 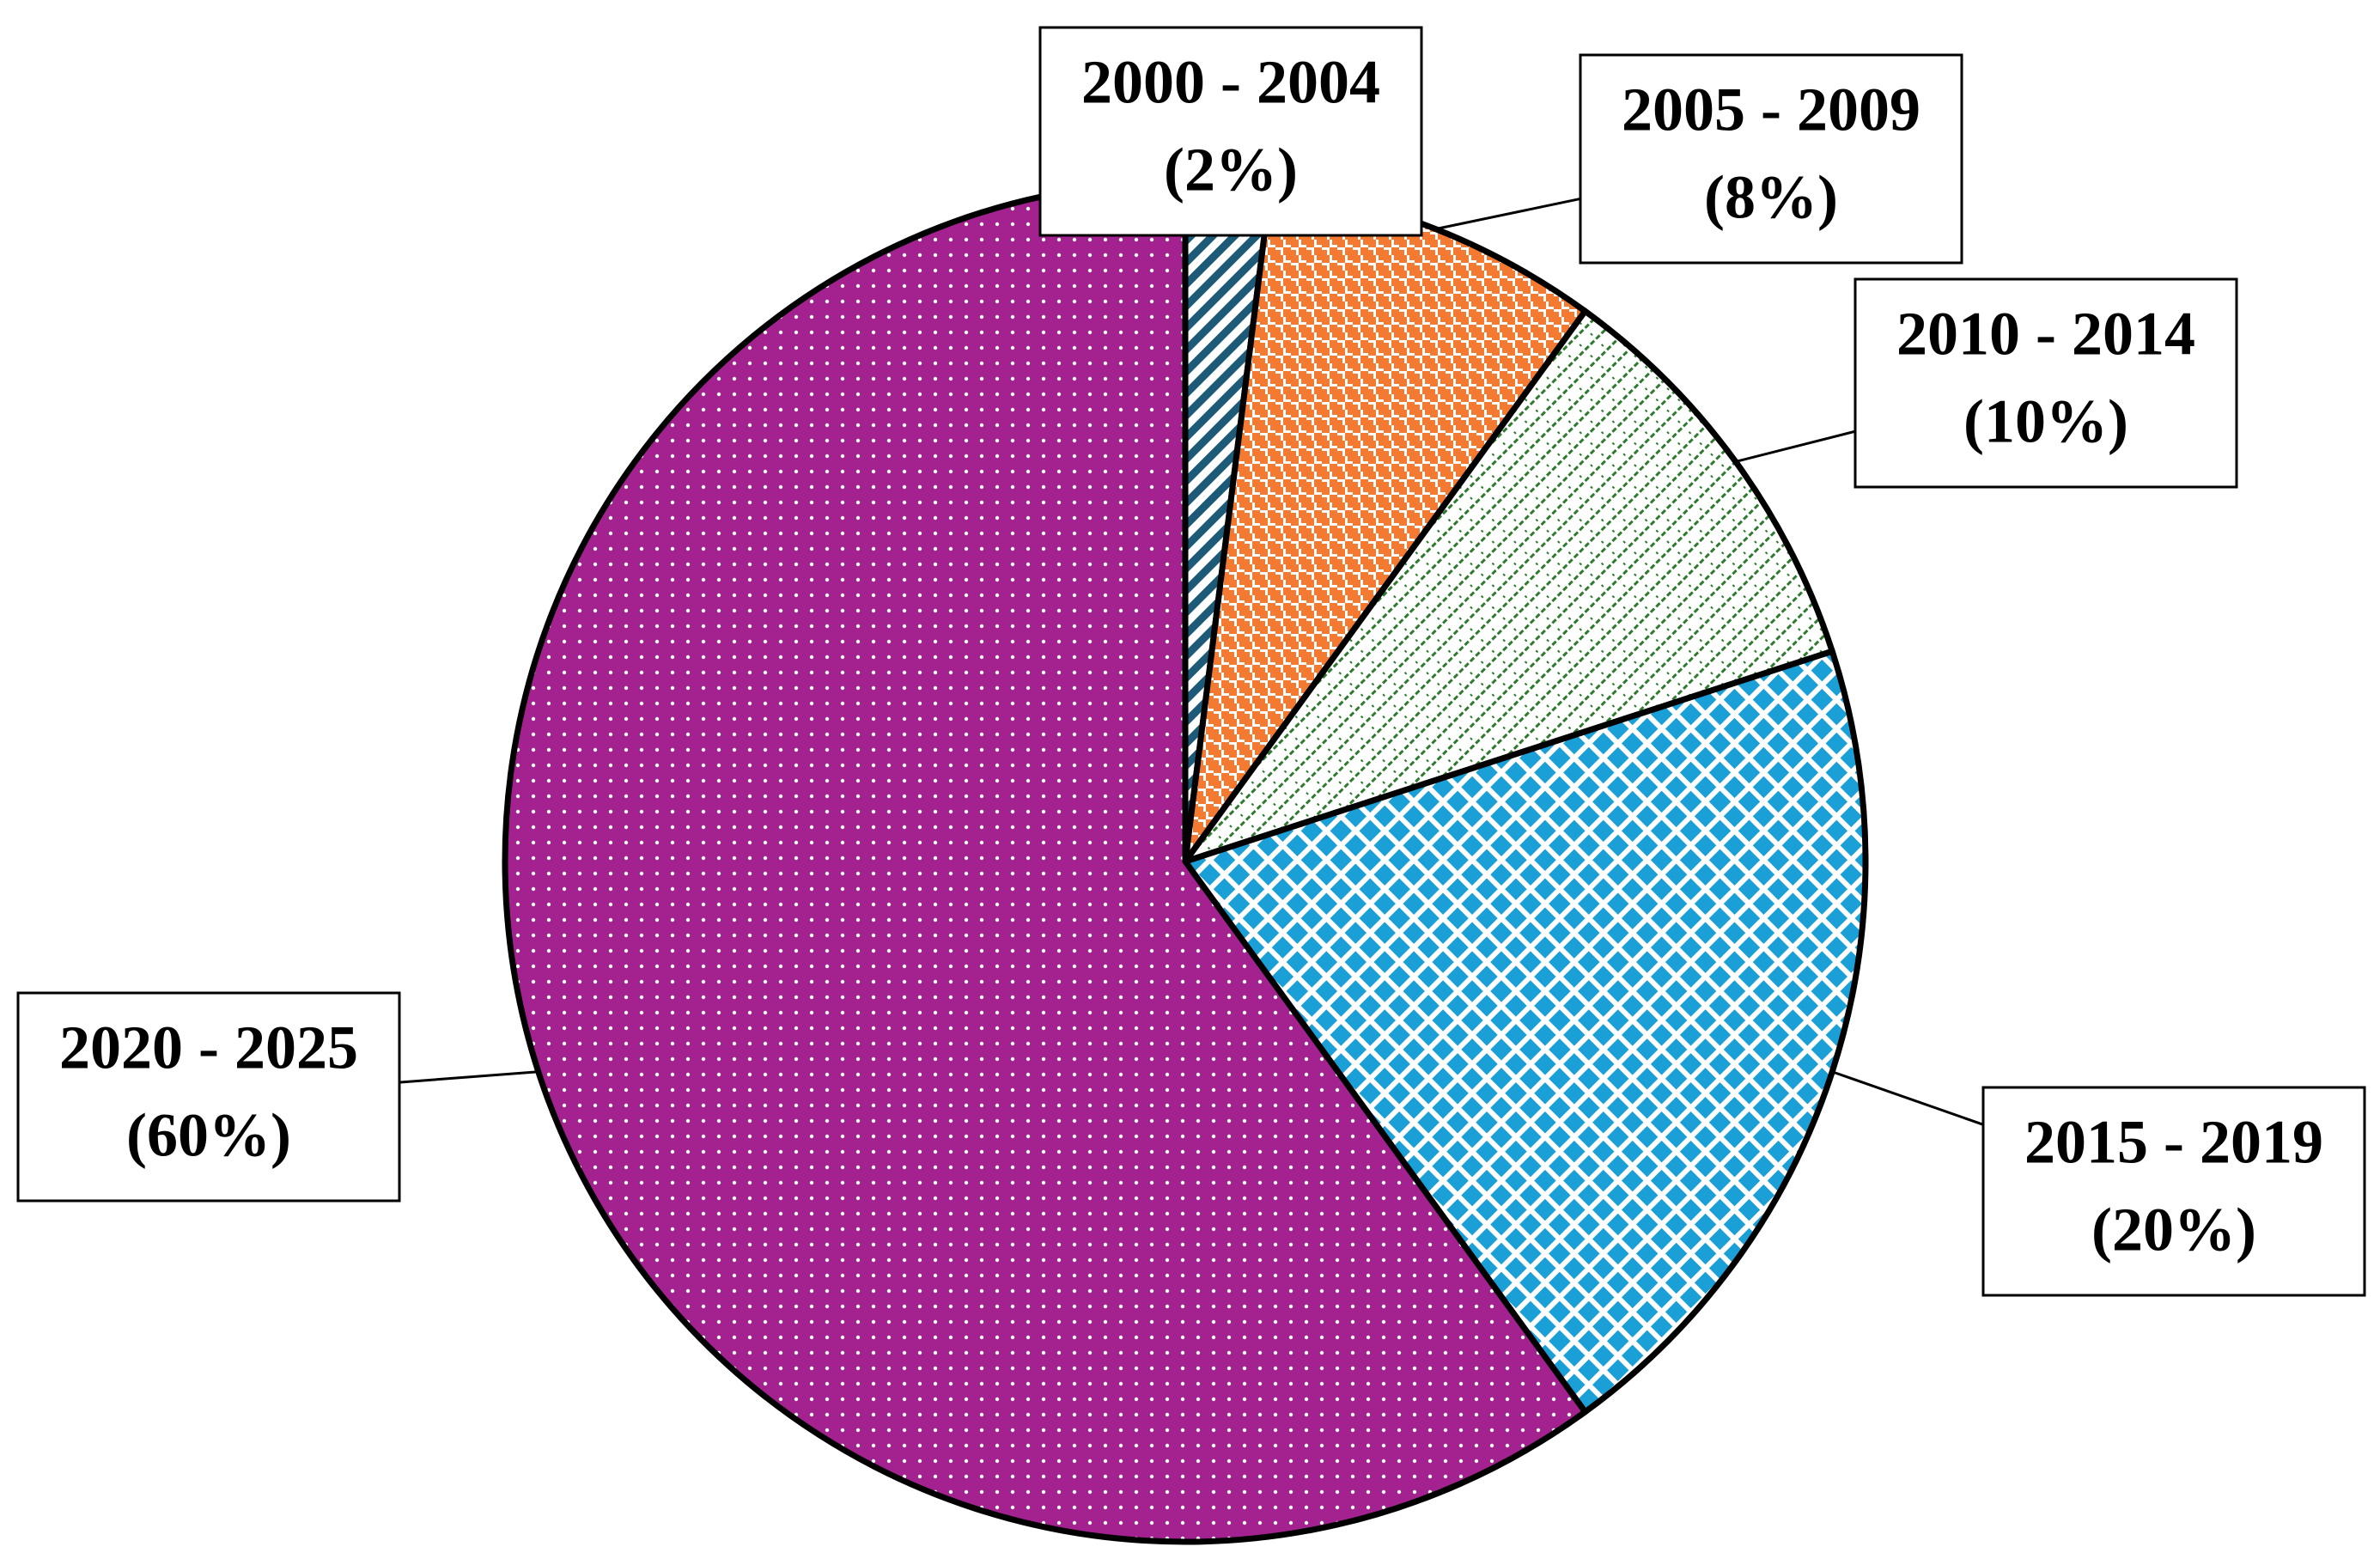 I want to click on value-label: (8%), so click(x=1771, y=197).